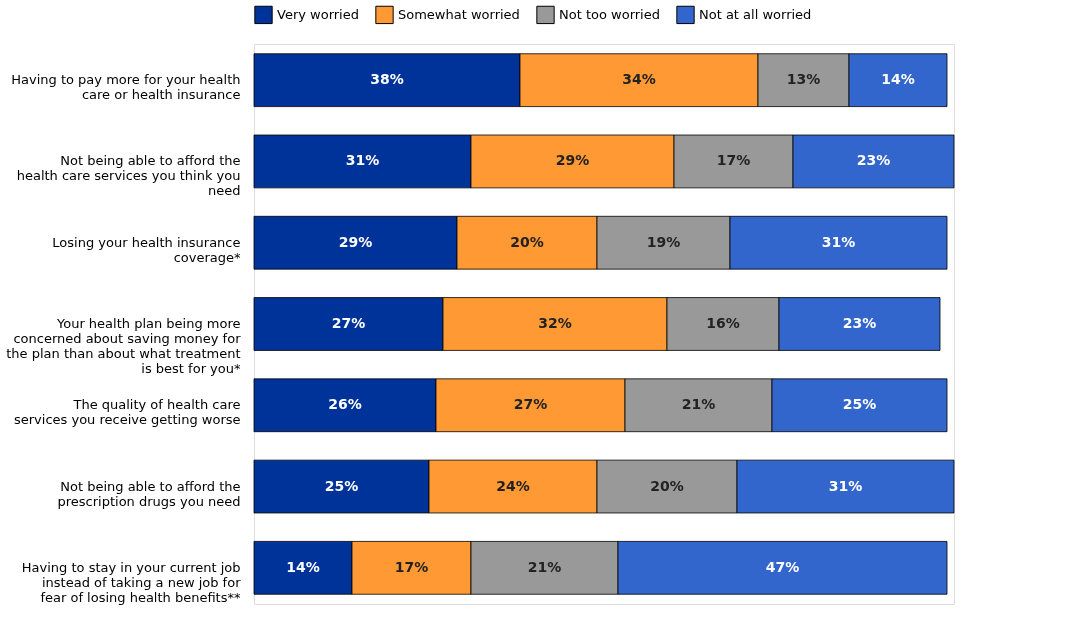 Image resolution: width=1087 pixels, height=626 pixels. What do you see at coordinates (555, 323) in the screenshot?
I see `data-label: 32%` at bounding box center [555, 323].